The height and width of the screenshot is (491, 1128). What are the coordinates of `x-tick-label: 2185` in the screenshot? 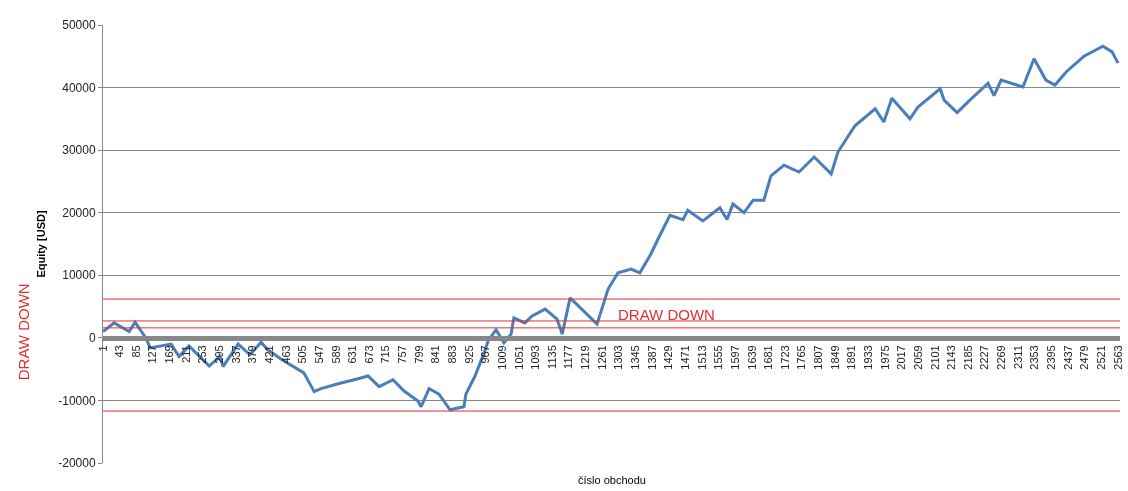 It's located at (967, 357).